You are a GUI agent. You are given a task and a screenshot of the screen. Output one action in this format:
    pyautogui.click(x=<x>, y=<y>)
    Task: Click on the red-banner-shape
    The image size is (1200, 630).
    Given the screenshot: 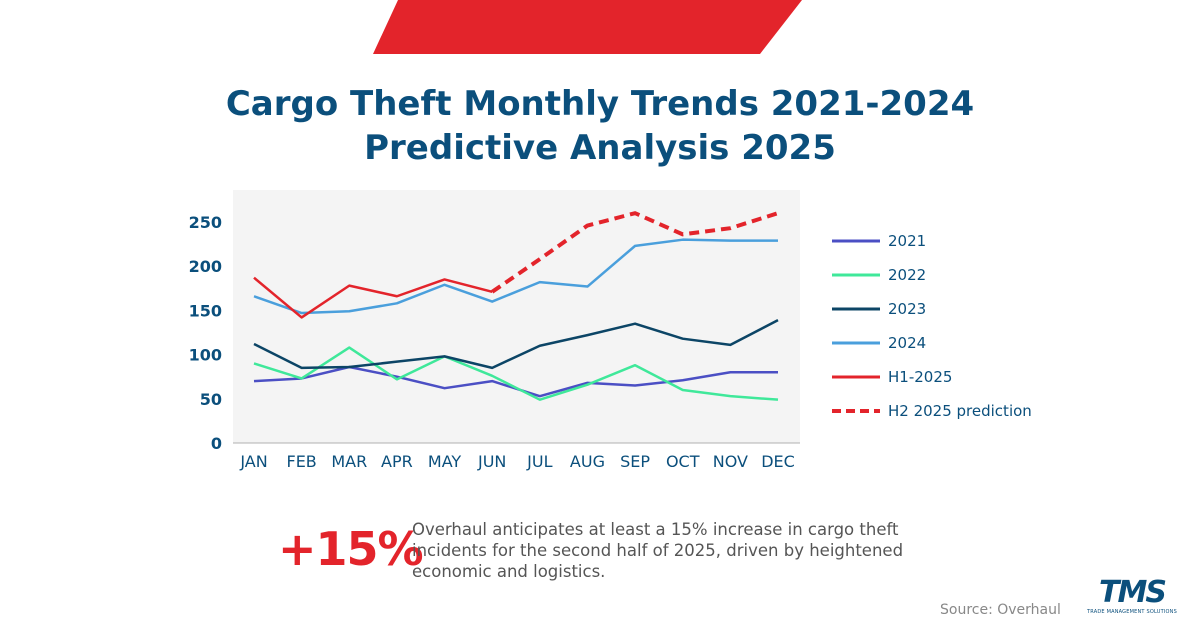 What is the action you would take?
    pyautogui.click(x=587, y=27)
    